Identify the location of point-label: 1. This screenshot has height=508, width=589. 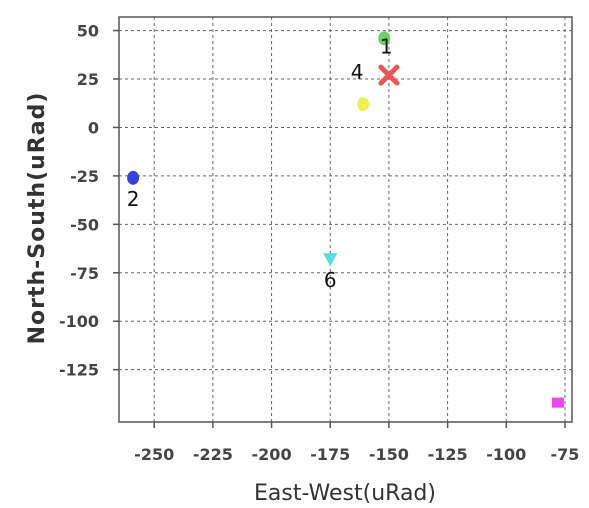
(386, 46).